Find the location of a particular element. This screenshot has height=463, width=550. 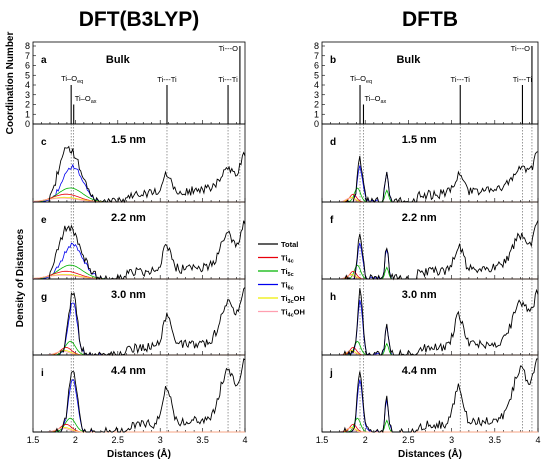

legend-entry: Ti6c is located at coordinates (287, 286).